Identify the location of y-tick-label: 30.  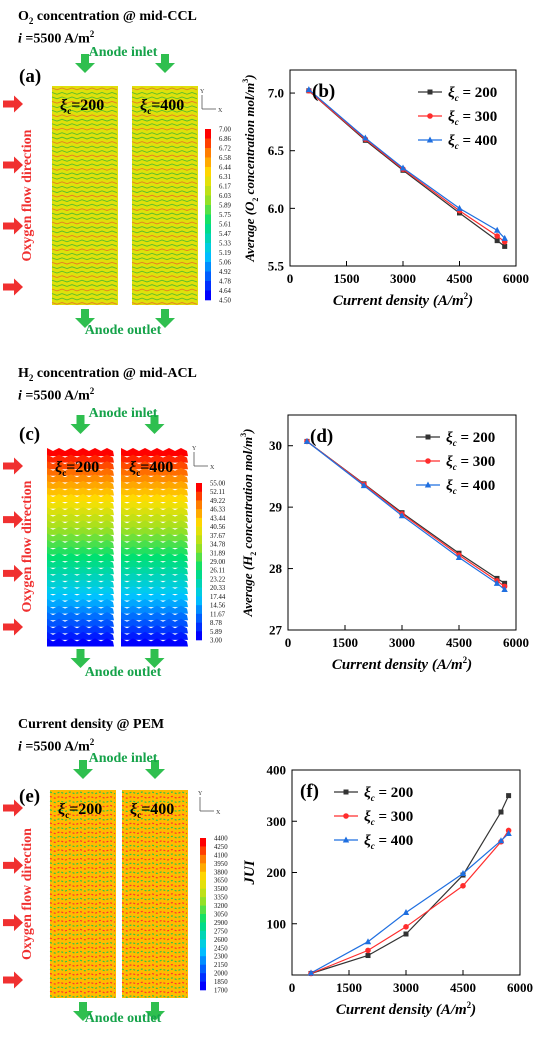
(275, 445).